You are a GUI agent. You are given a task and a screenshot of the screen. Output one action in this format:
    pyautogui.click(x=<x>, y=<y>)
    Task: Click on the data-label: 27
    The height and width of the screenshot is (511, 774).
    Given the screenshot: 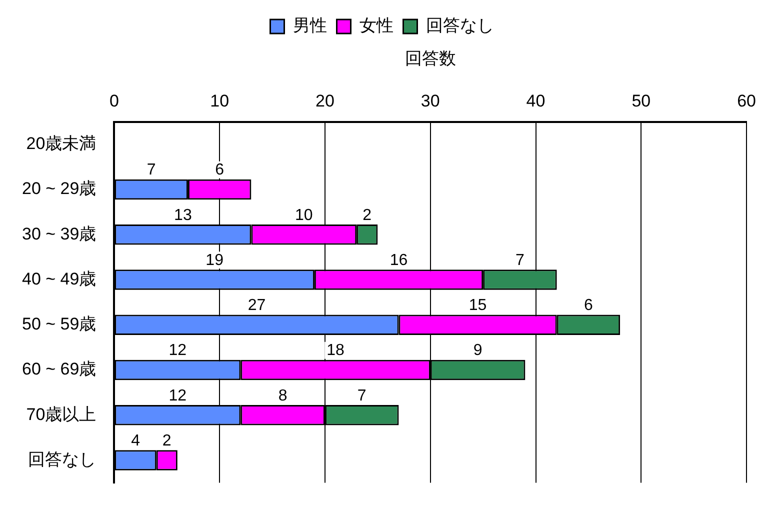 What is the action you would take?
    pyautogui.click(x=257, y=305)
    